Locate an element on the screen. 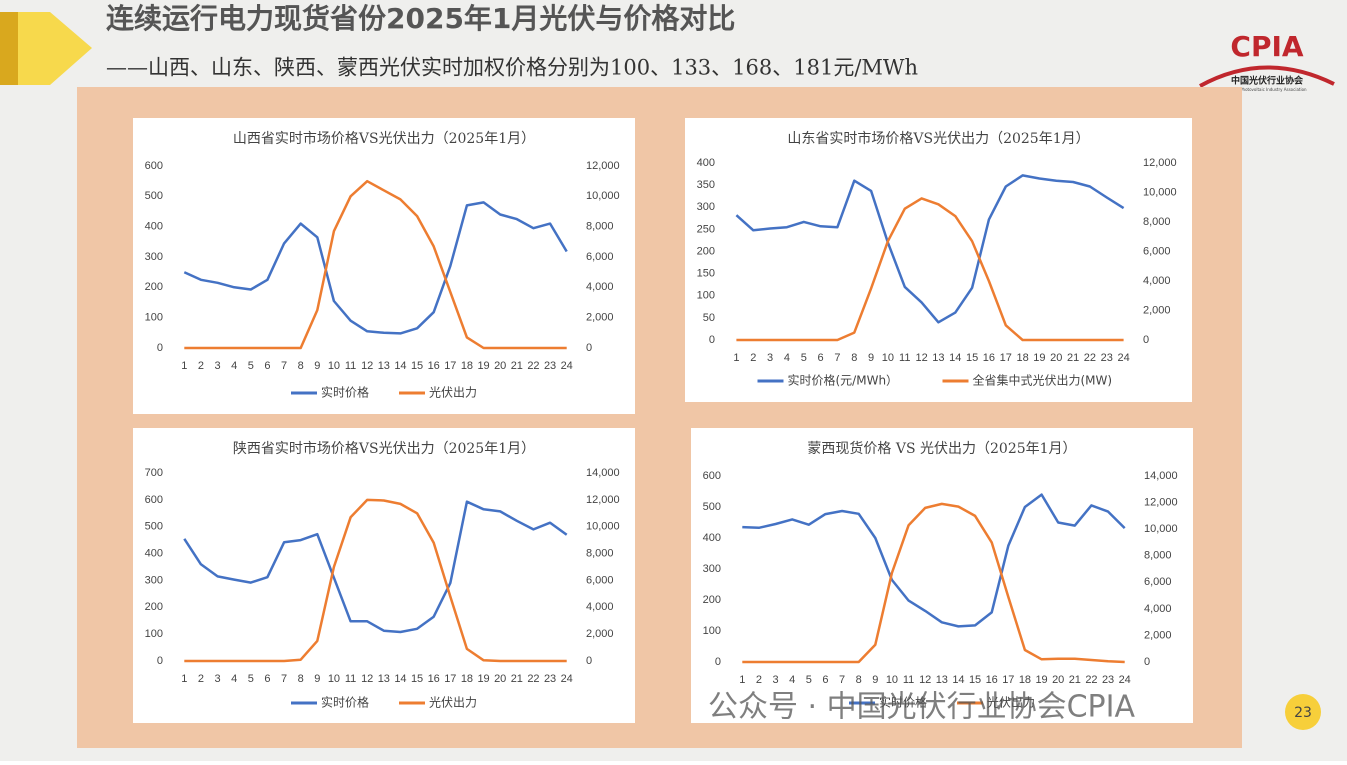  x-tick-label: 17 is located at coordinates (1006, 358).